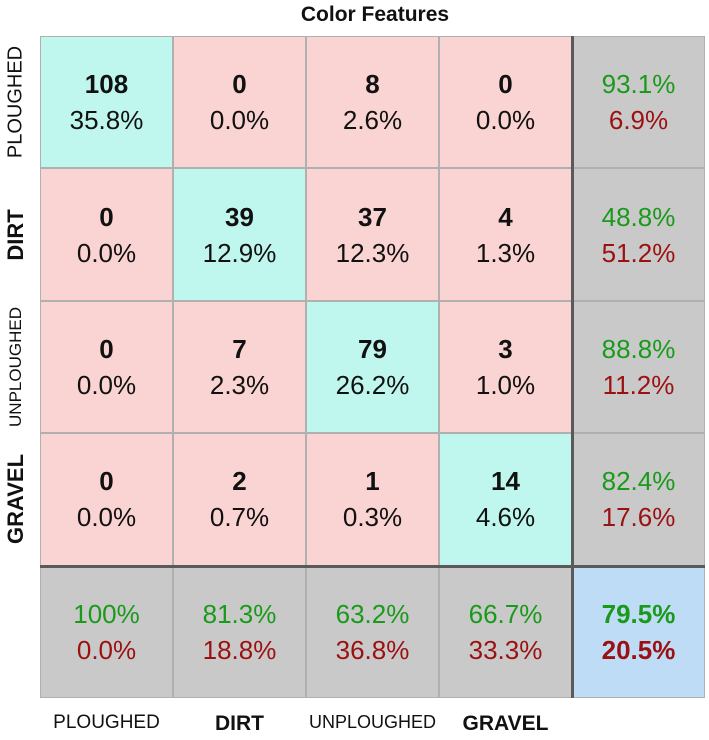  Describe the element at coordinates (372, 234) in the screenshot. I see `matrix-cell: 37 12.3%` at that location.